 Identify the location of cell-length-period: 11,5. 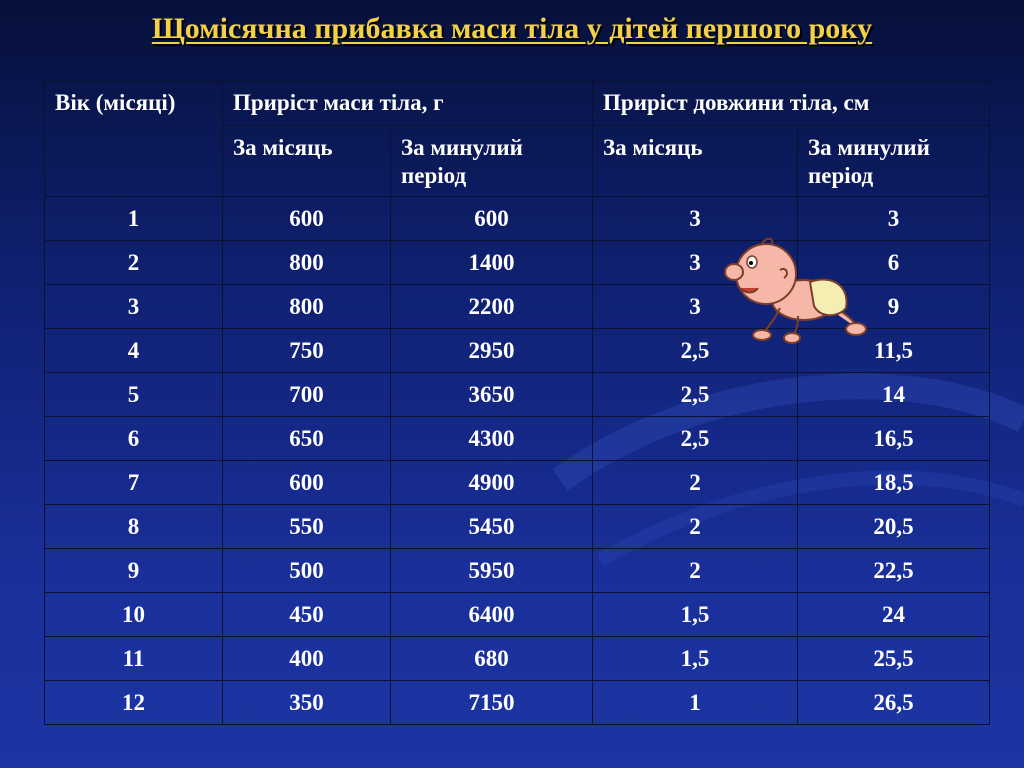
(894, 350).